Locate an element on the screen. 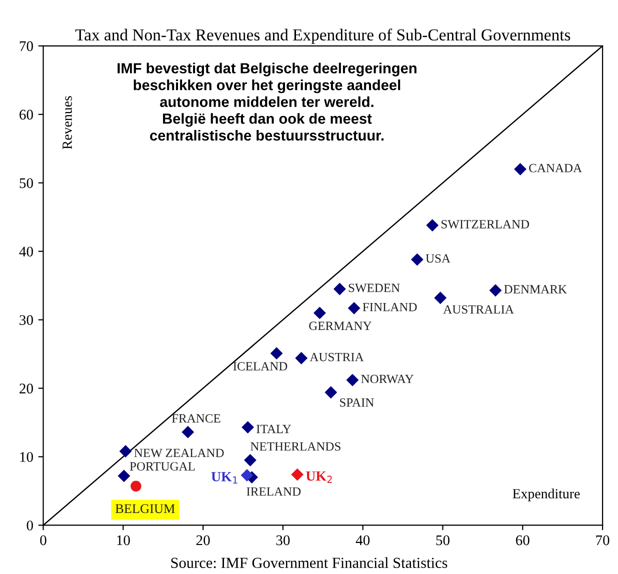 This screenshot has height=574, width=618. annotation: GERMANY is located at coordinates (340, 326).